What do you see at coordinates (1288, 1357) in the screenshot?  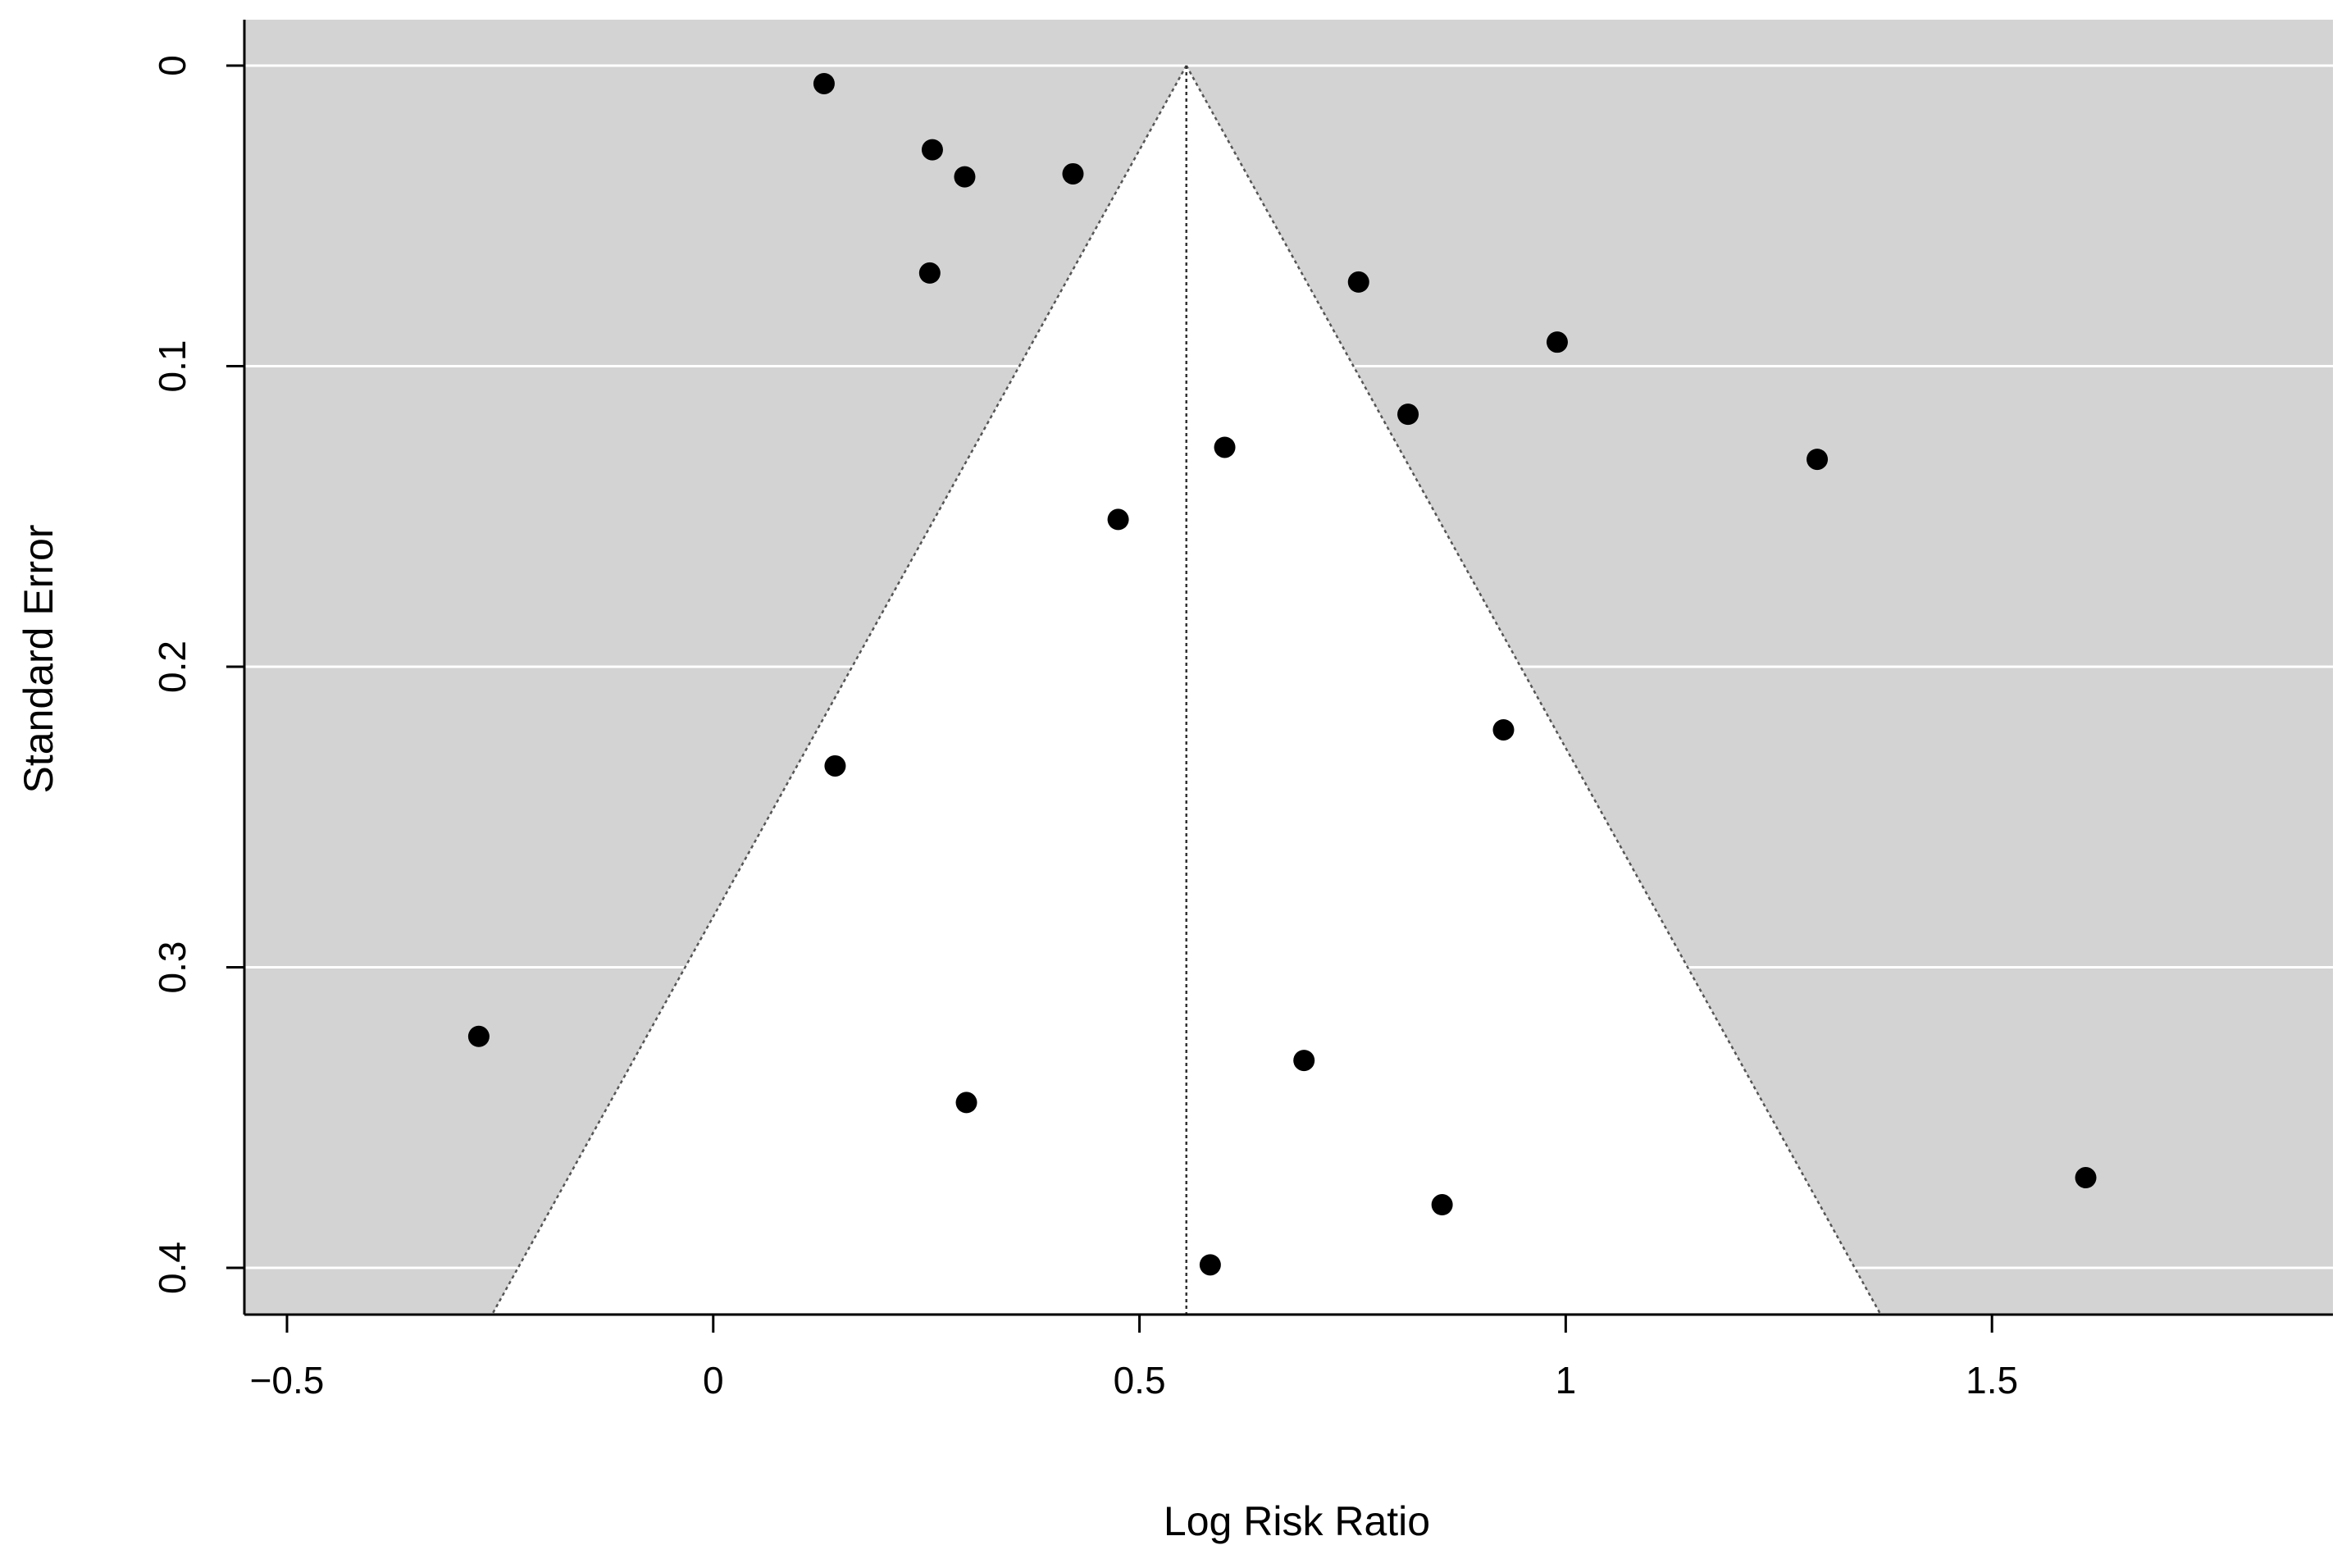 I see `x-axis: −0.5 0 0.5 1 1.5` at bounding box center [1288, 1357].